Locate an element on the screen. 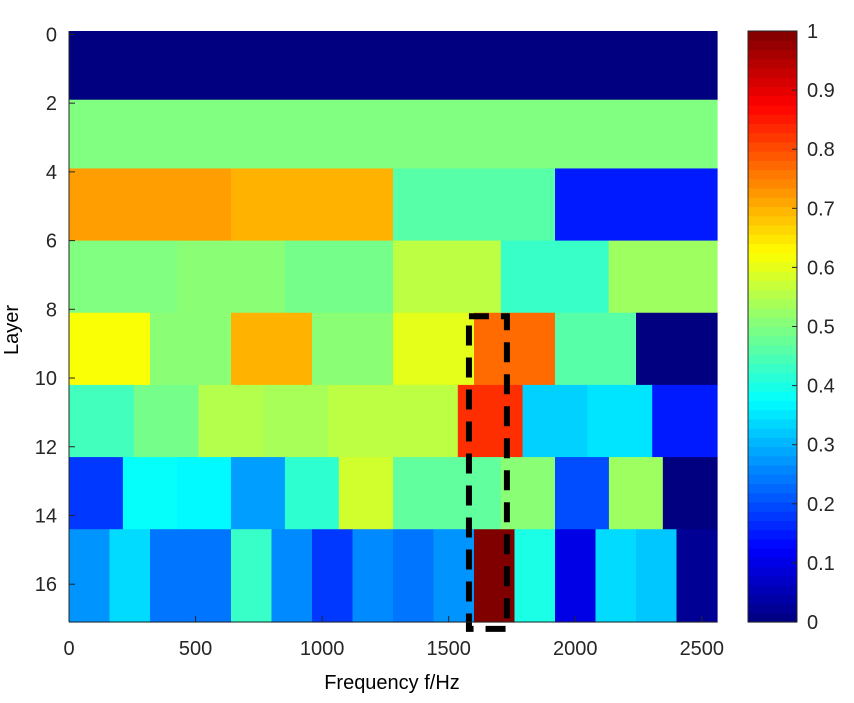 This screenshot has height=703, width=854. y-axis-label: Layer is located at coordinates (12, 330).